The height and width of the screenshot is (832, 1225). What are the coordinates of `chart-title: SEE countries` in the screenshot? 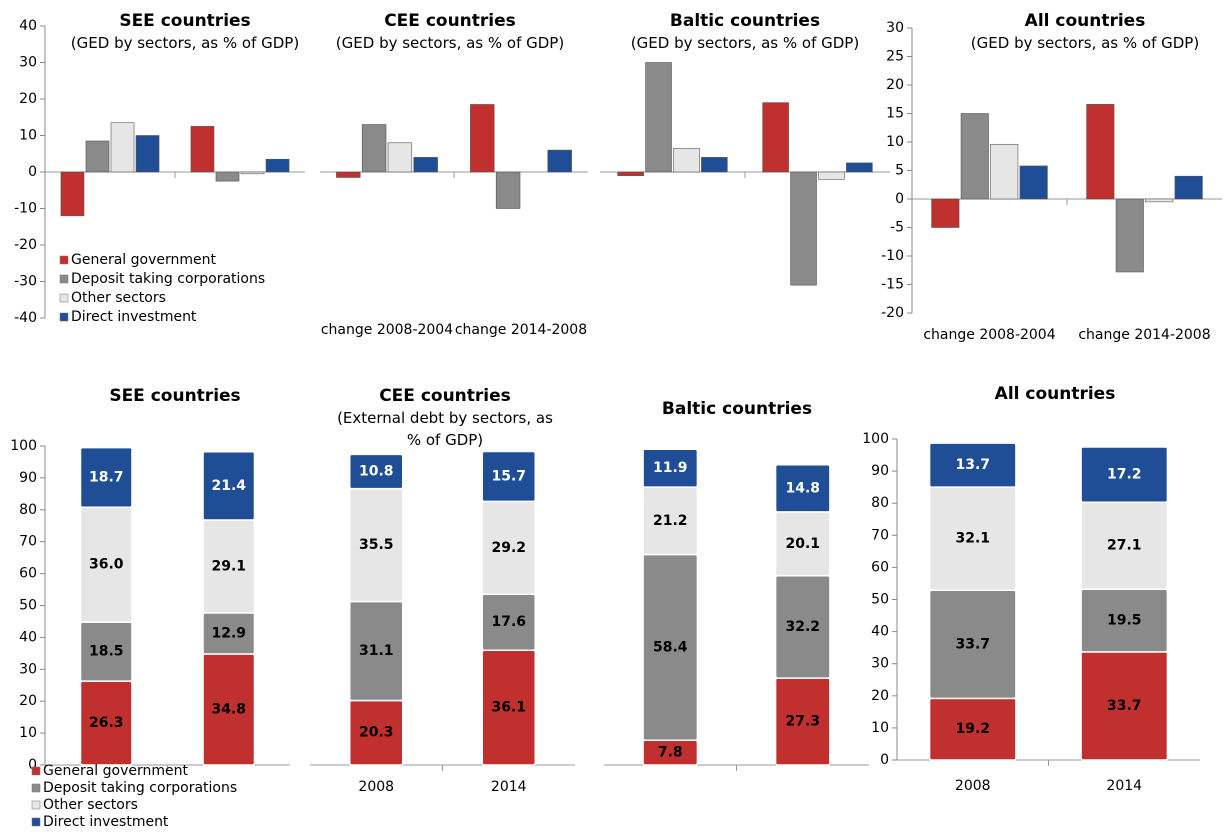 It's located at (175, 396).